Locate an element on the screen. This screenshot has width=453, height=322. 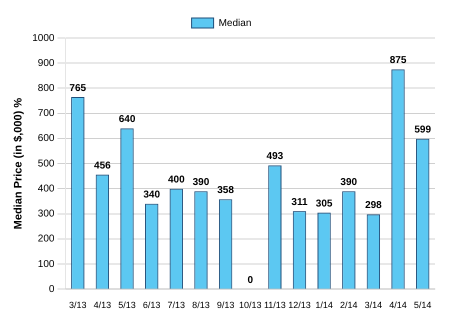
y-tick-label: 200 is located at coordinates (46, 239).